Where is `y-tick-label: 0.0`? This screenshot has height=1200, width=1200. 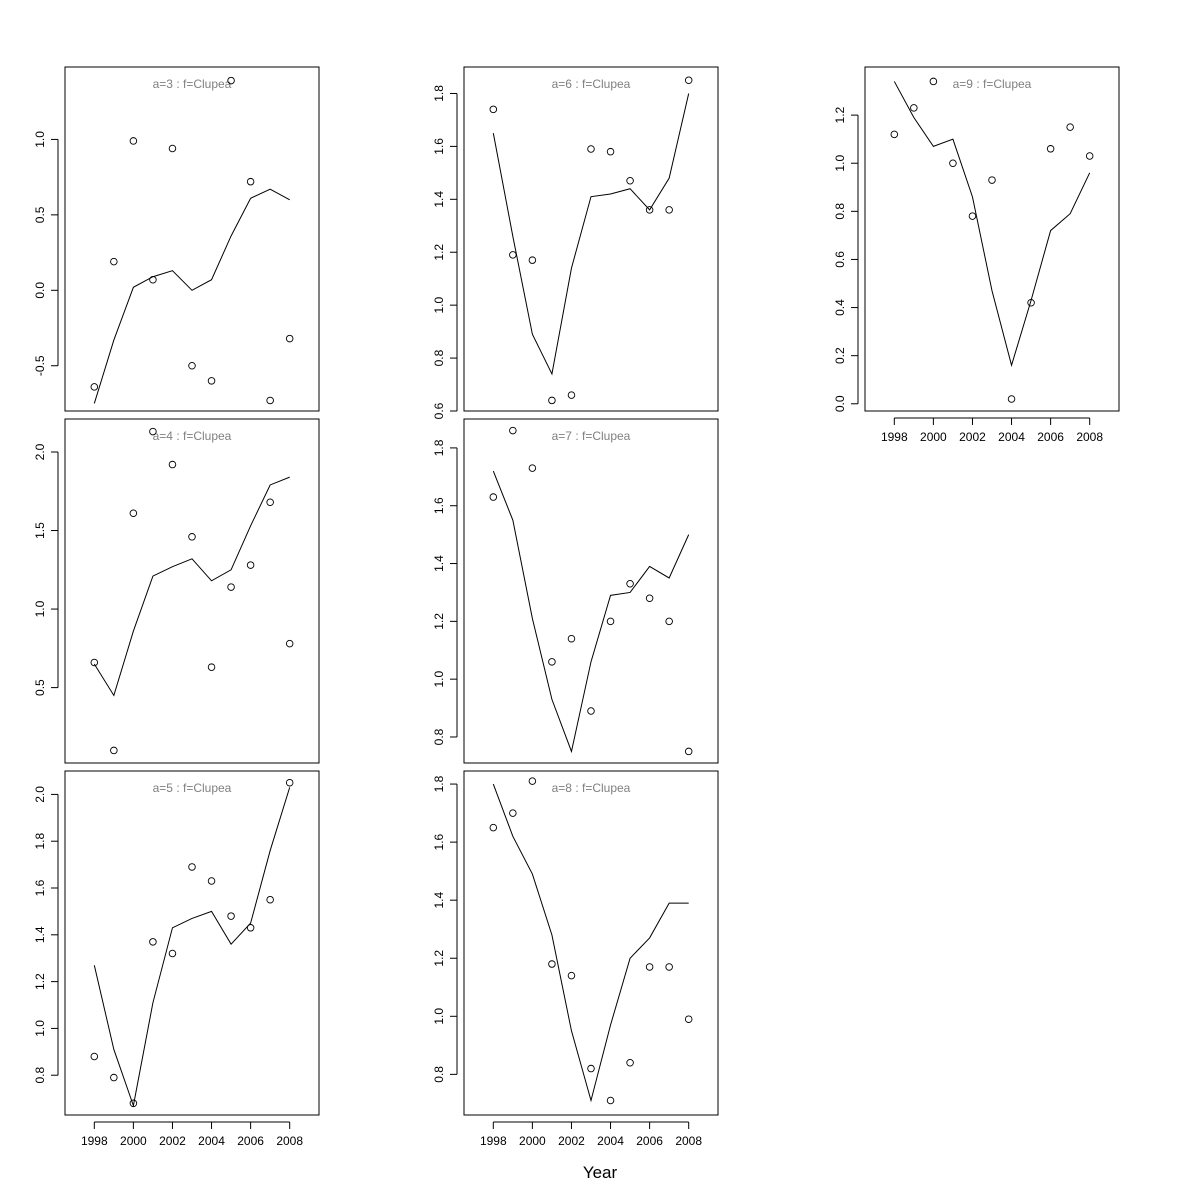 y-tick-label: 0.0 is located at coordinates (840, 403).